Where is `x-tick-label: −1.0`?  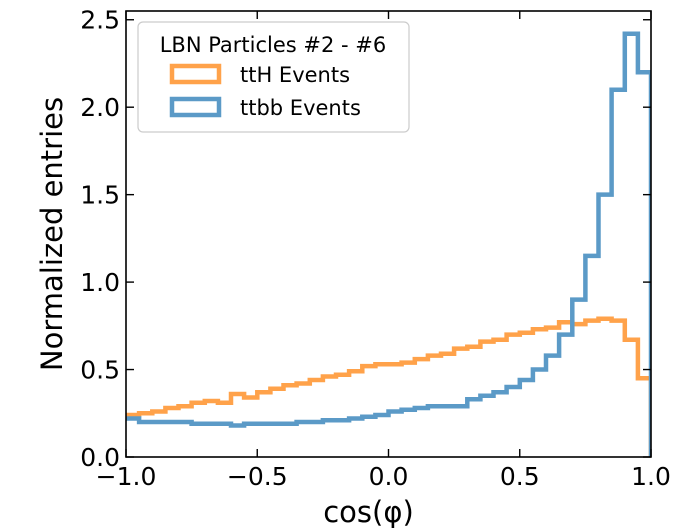
x-tick-label: −1.0 is located at coordinates (126, 476).